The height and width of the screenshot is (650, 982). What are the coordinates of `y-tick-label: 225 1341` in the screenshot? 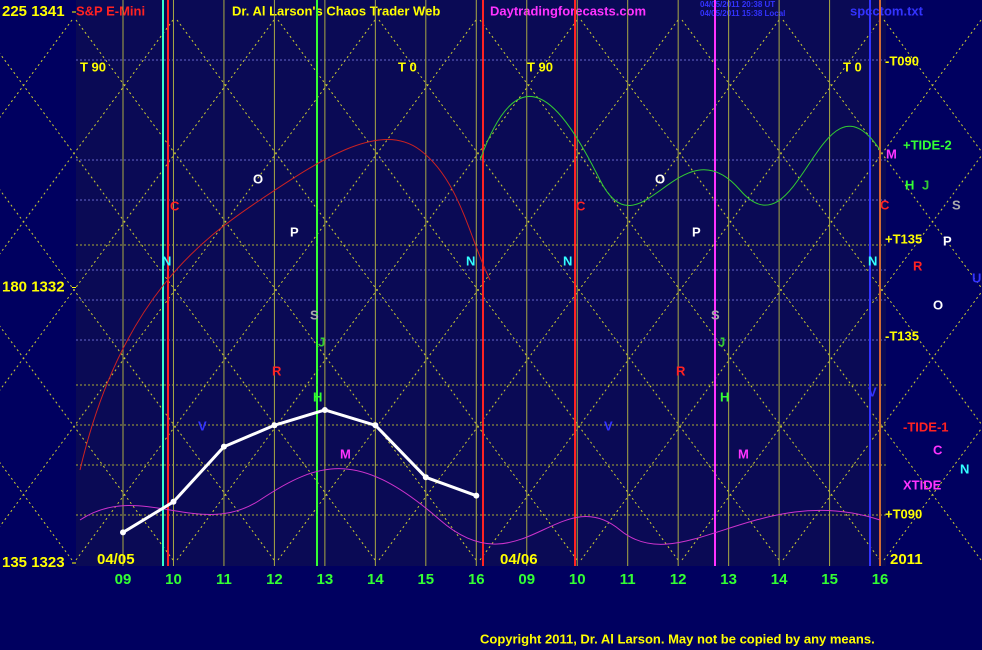 It's located at (33, 11).